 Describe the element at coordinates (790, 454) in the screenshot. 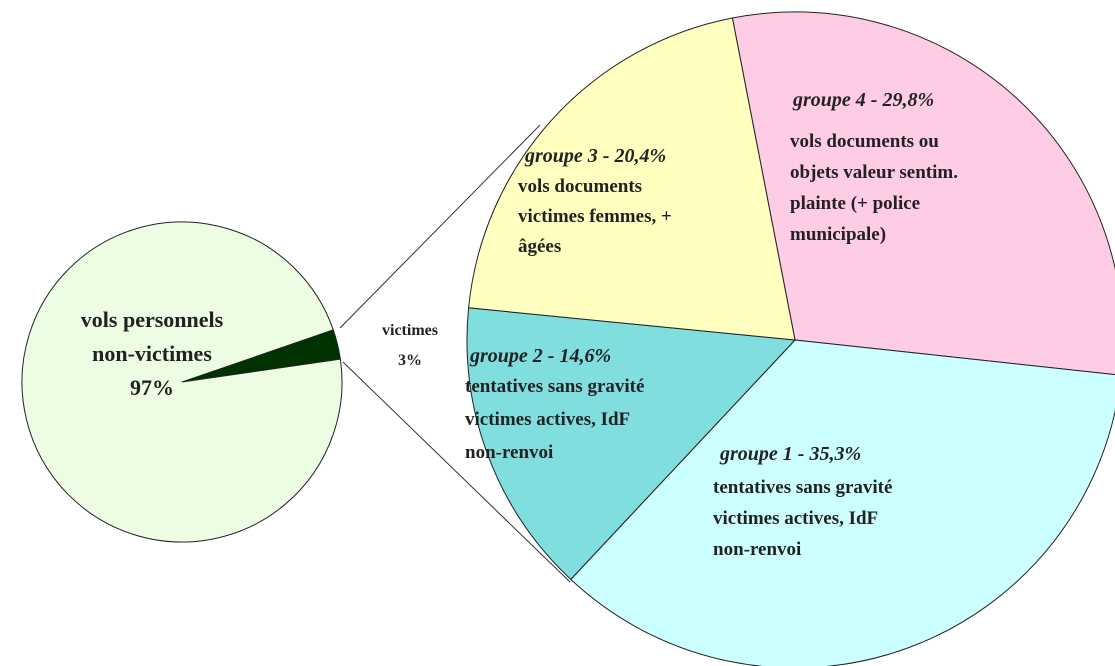

I see `value-label: groupe 1 - 35,3%` at that location.